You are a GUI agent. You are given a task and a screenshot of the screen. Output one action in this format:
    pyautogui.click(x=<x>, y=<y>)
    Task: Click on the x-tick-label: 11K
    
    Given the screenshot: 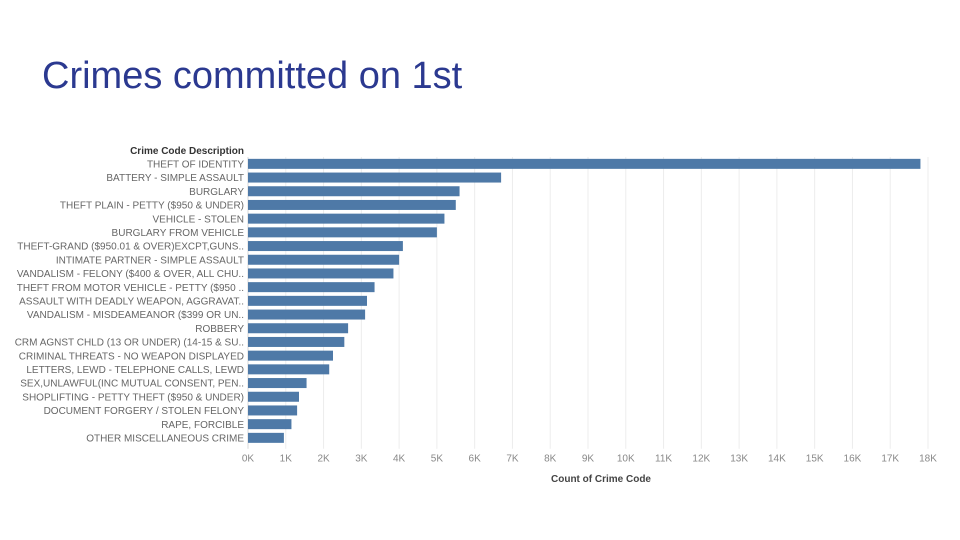 What is the action you would take?
    pyautogui.click(x=663, y=459)
    